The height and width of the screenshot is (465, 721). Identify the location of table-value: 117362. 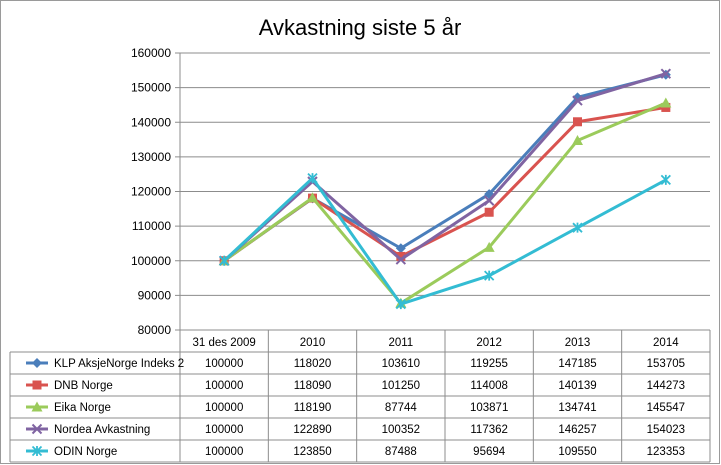
(489, 430).